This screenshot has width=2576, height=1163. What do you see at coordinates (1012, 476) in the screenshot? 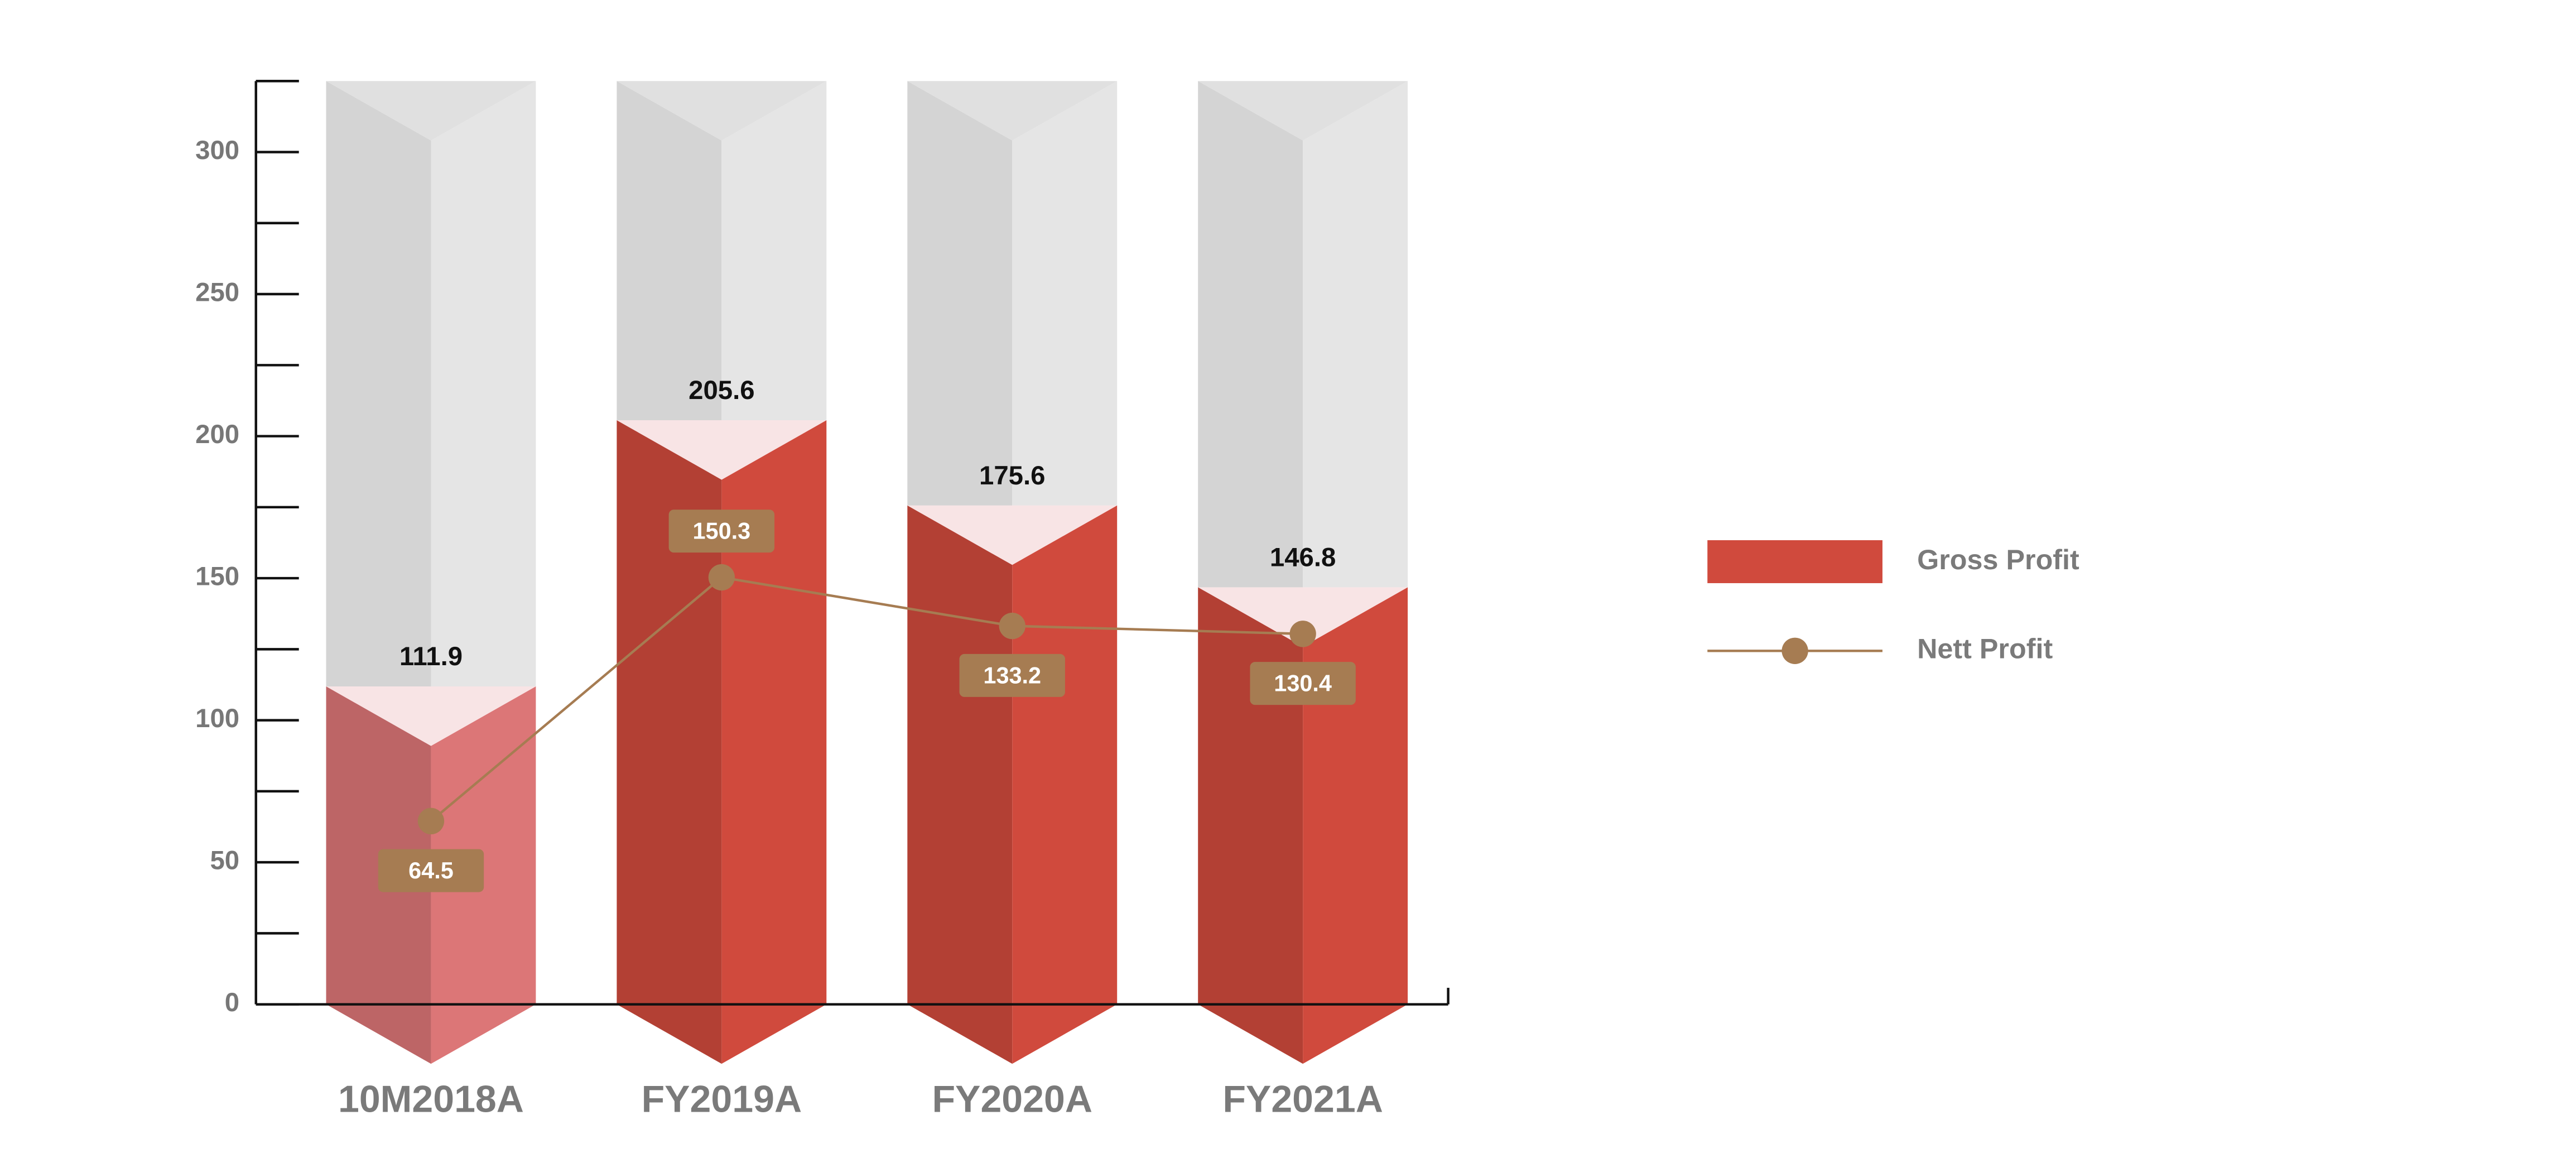
I see `data-label: 175.6` at bounding box center [1012, 476].